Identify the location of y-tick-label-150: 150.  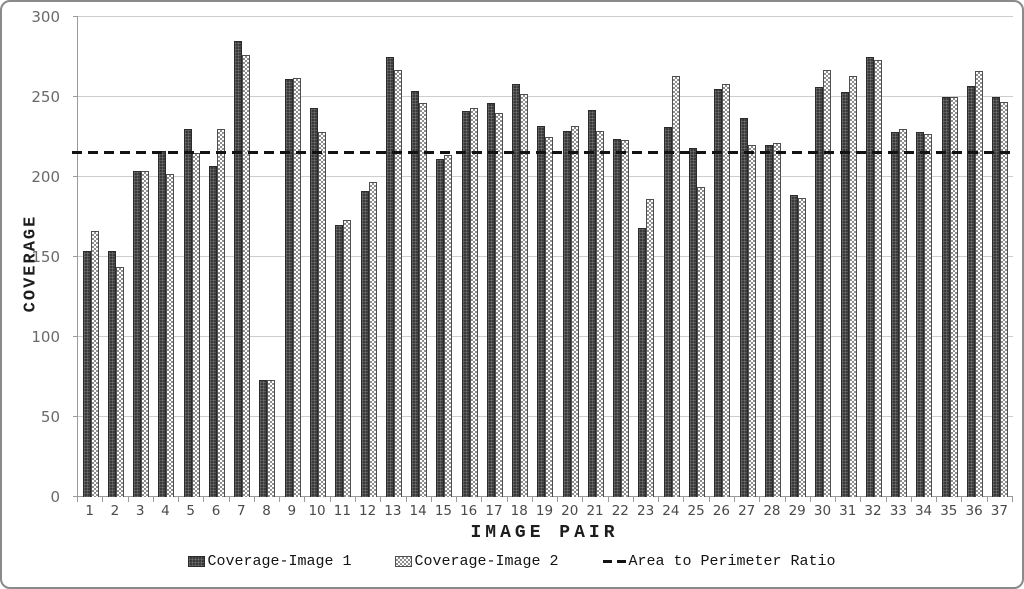
(45, 257).